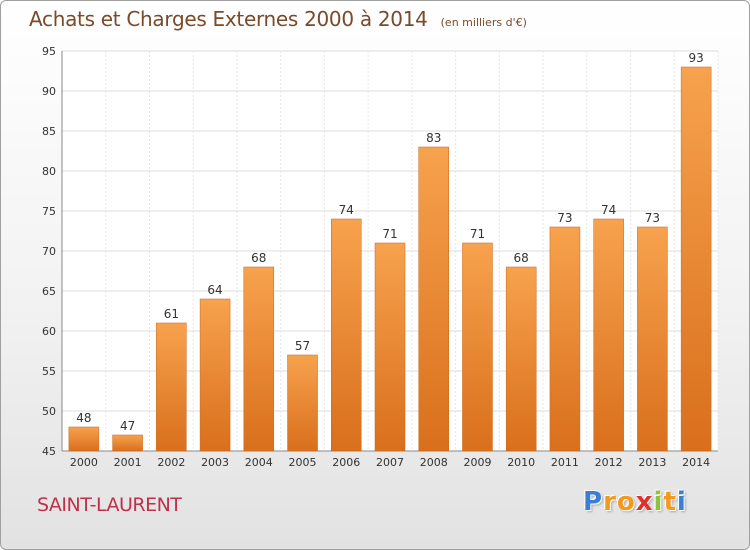 This screenshot has height=550, width=750. What do you see at coordinates (171, 314) in the screenshot?
I see `data-label: 61` at bounding box center [171, 314].